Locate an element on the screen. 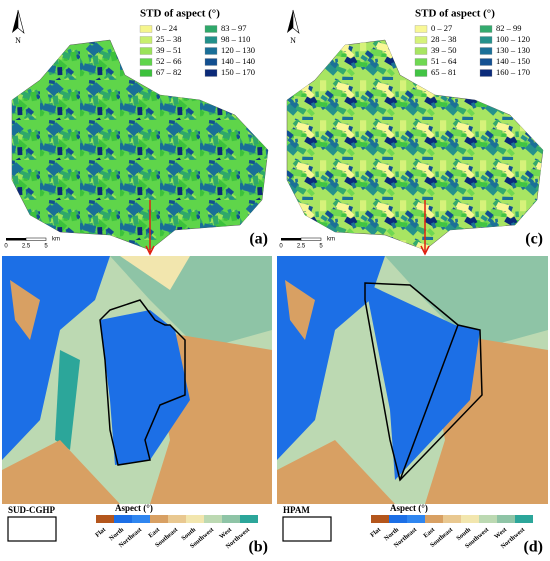  panel-label: (d) is located at coordinates (533, 547).